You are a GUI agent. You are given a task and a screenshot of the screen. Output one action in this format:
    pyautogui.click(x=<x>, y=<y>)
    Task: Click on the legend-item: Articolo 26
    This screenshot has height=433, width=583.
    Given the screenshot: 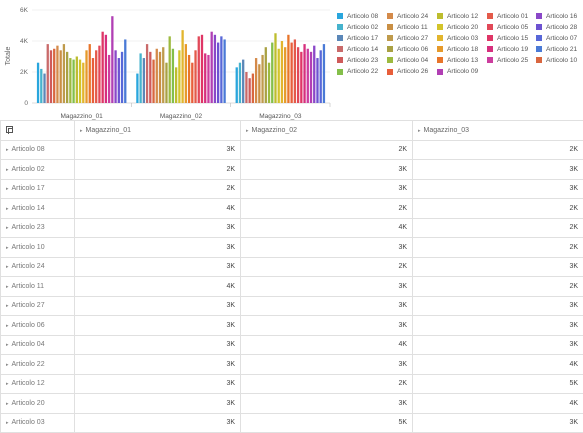 What is the action you would take?
    pyautogui.click(x=407, y=72)
    